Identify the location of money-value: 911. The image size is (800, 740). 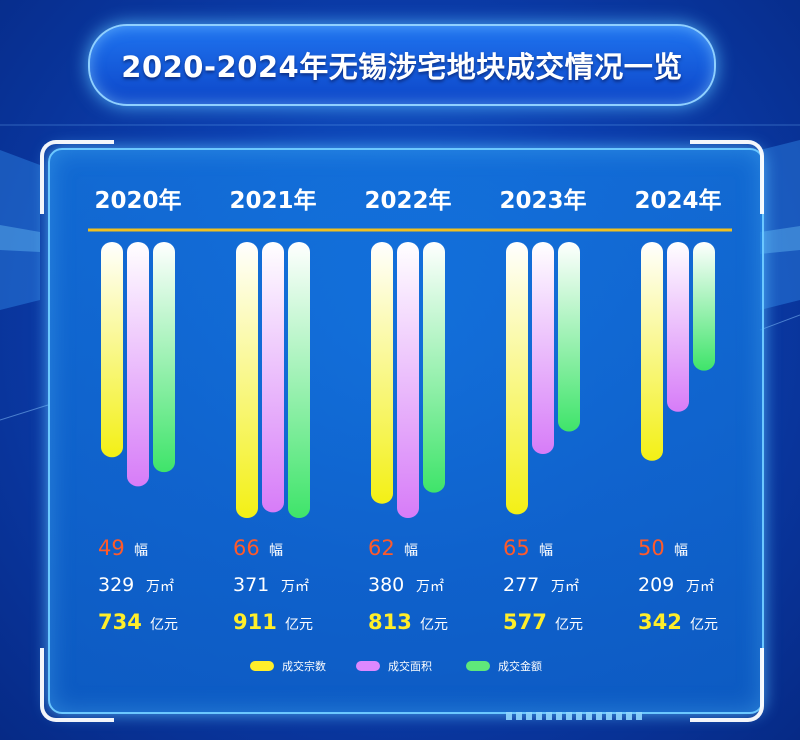
(255, 622).